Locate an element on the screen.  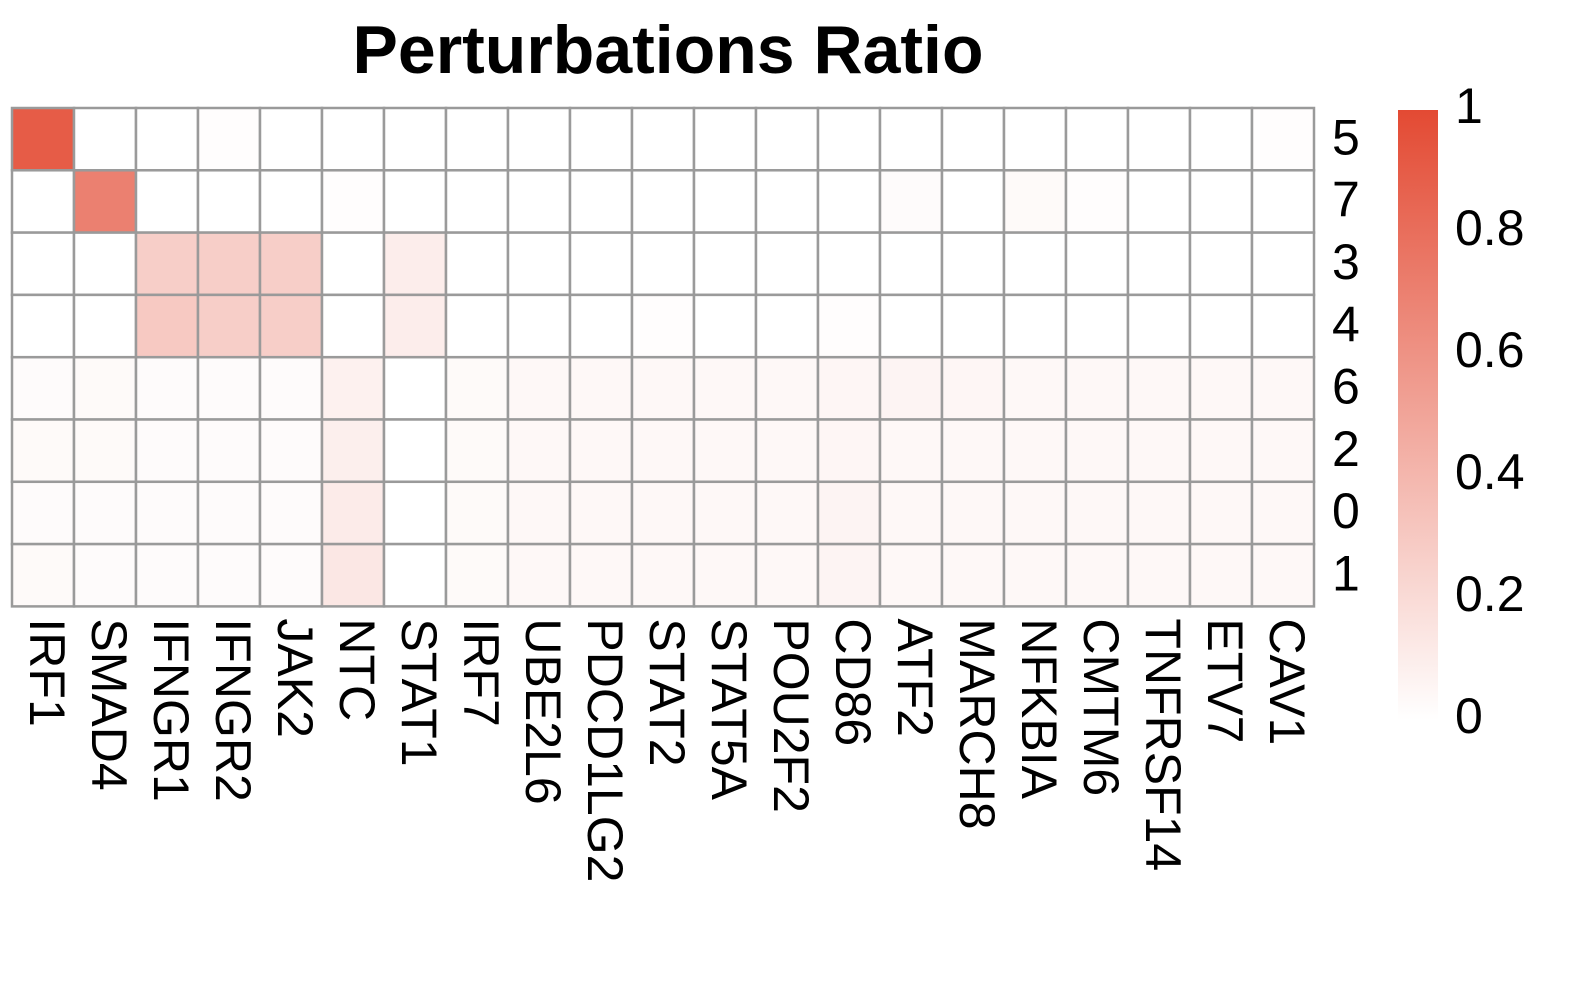
column-label: IRF1 is located at coordinates (47, 672).